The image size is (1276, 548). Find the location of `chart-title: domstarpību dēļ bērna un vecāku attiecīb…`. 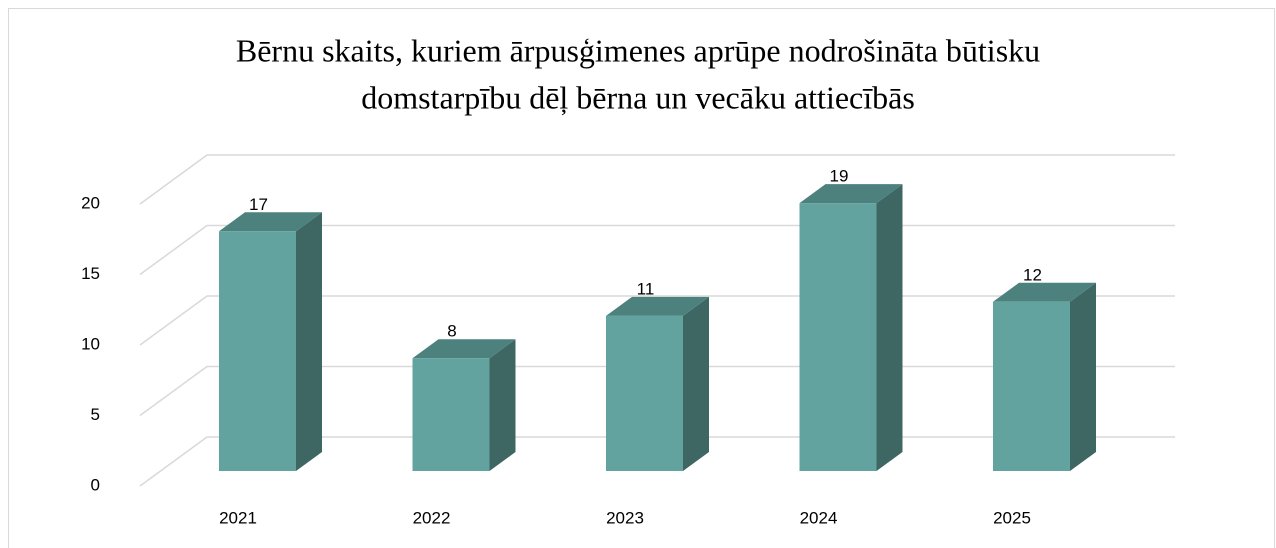

chart-title: domstarpību dēļ bērna un vecāku attiecīb… is located at coordinates (638, 97).